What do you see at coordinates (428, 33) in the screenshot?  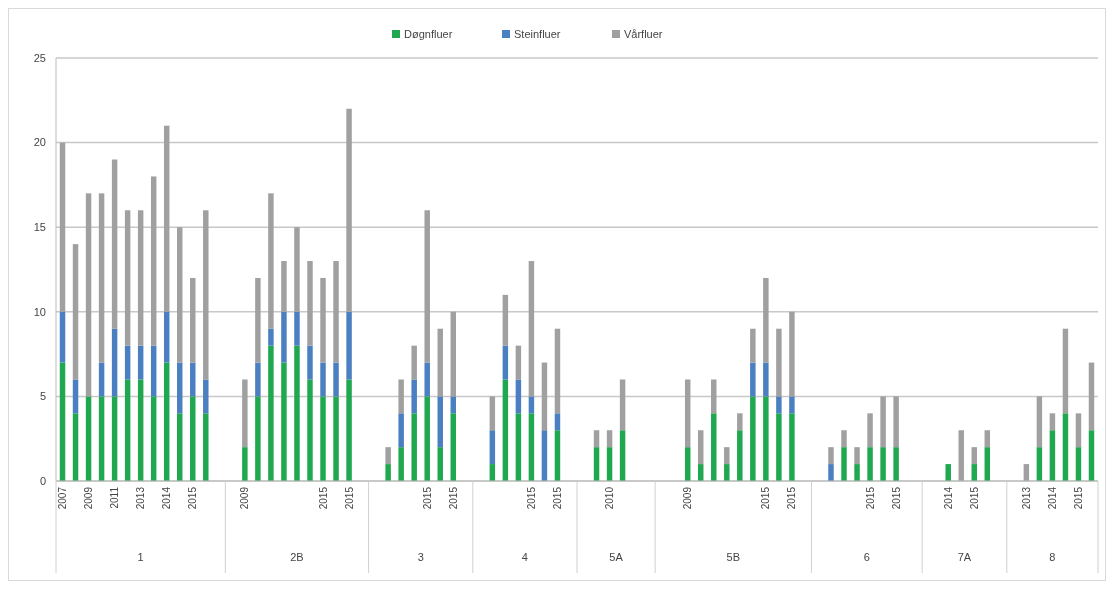 I see `legend-label: Døgnfluer` at bounding box center [428, 33].